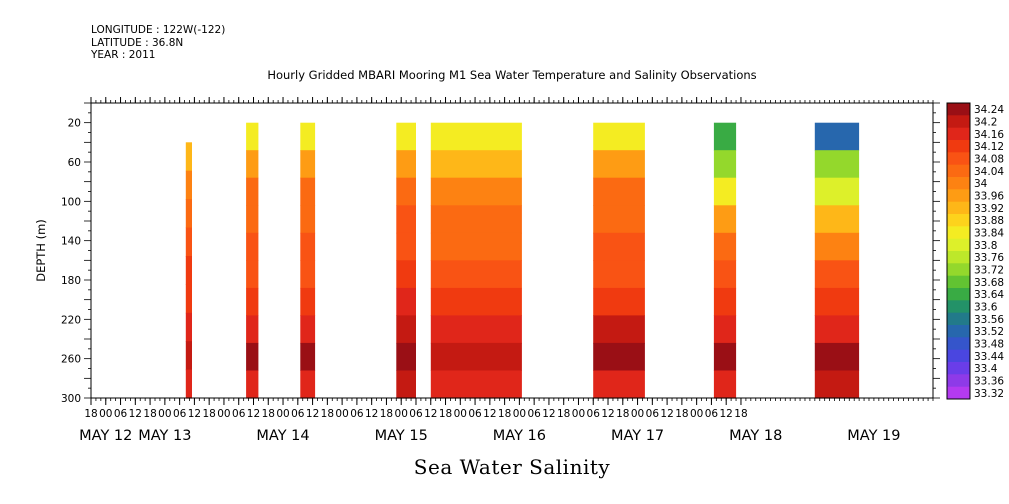 The width and height of the screenshot is (1009, 504). What do you see at coordinates (989, 345) in the screenshot?
I see `colorbar-label: 33.48` at bounding box center [989, 345].